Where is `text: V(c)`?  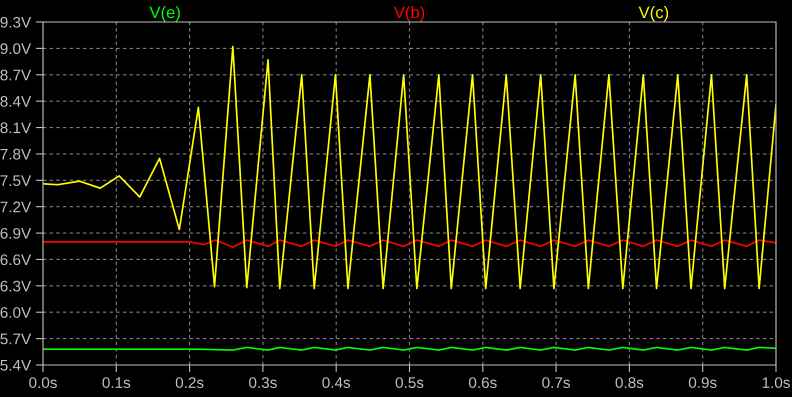 text: V(c) is located at coordinates (653, 14).